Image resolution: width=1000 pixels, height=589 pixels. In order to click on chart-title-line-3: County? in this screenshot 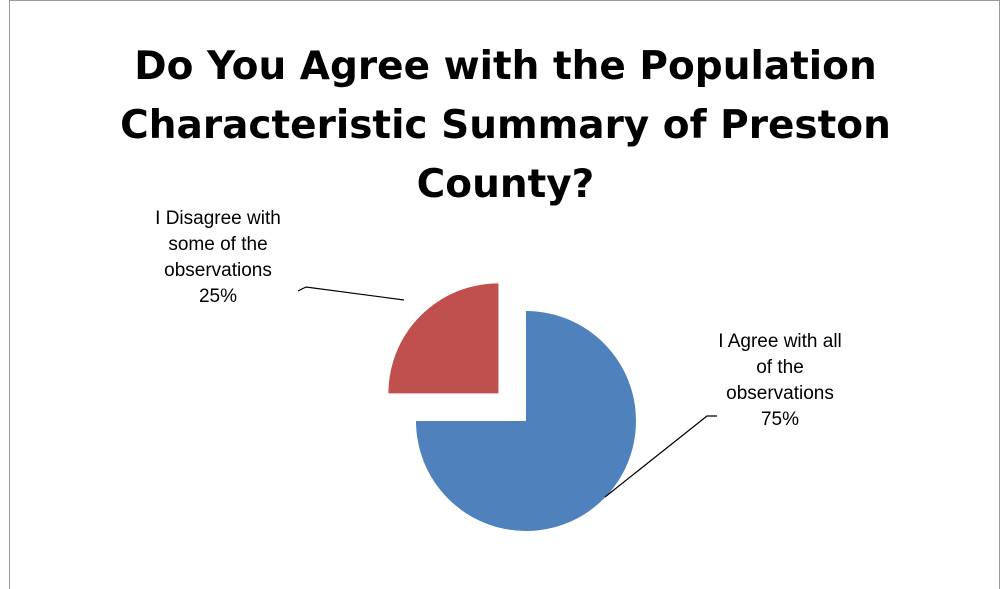, I will do `click(505, 184)`.